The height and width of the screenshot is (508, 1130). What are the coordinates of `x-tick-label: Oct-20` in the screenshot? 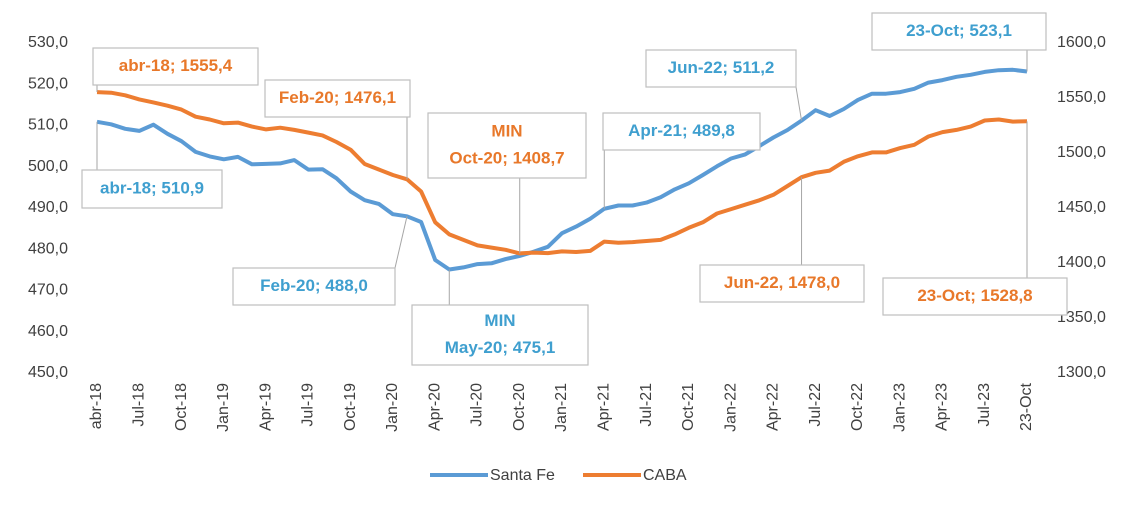 It's located at (519, 407).